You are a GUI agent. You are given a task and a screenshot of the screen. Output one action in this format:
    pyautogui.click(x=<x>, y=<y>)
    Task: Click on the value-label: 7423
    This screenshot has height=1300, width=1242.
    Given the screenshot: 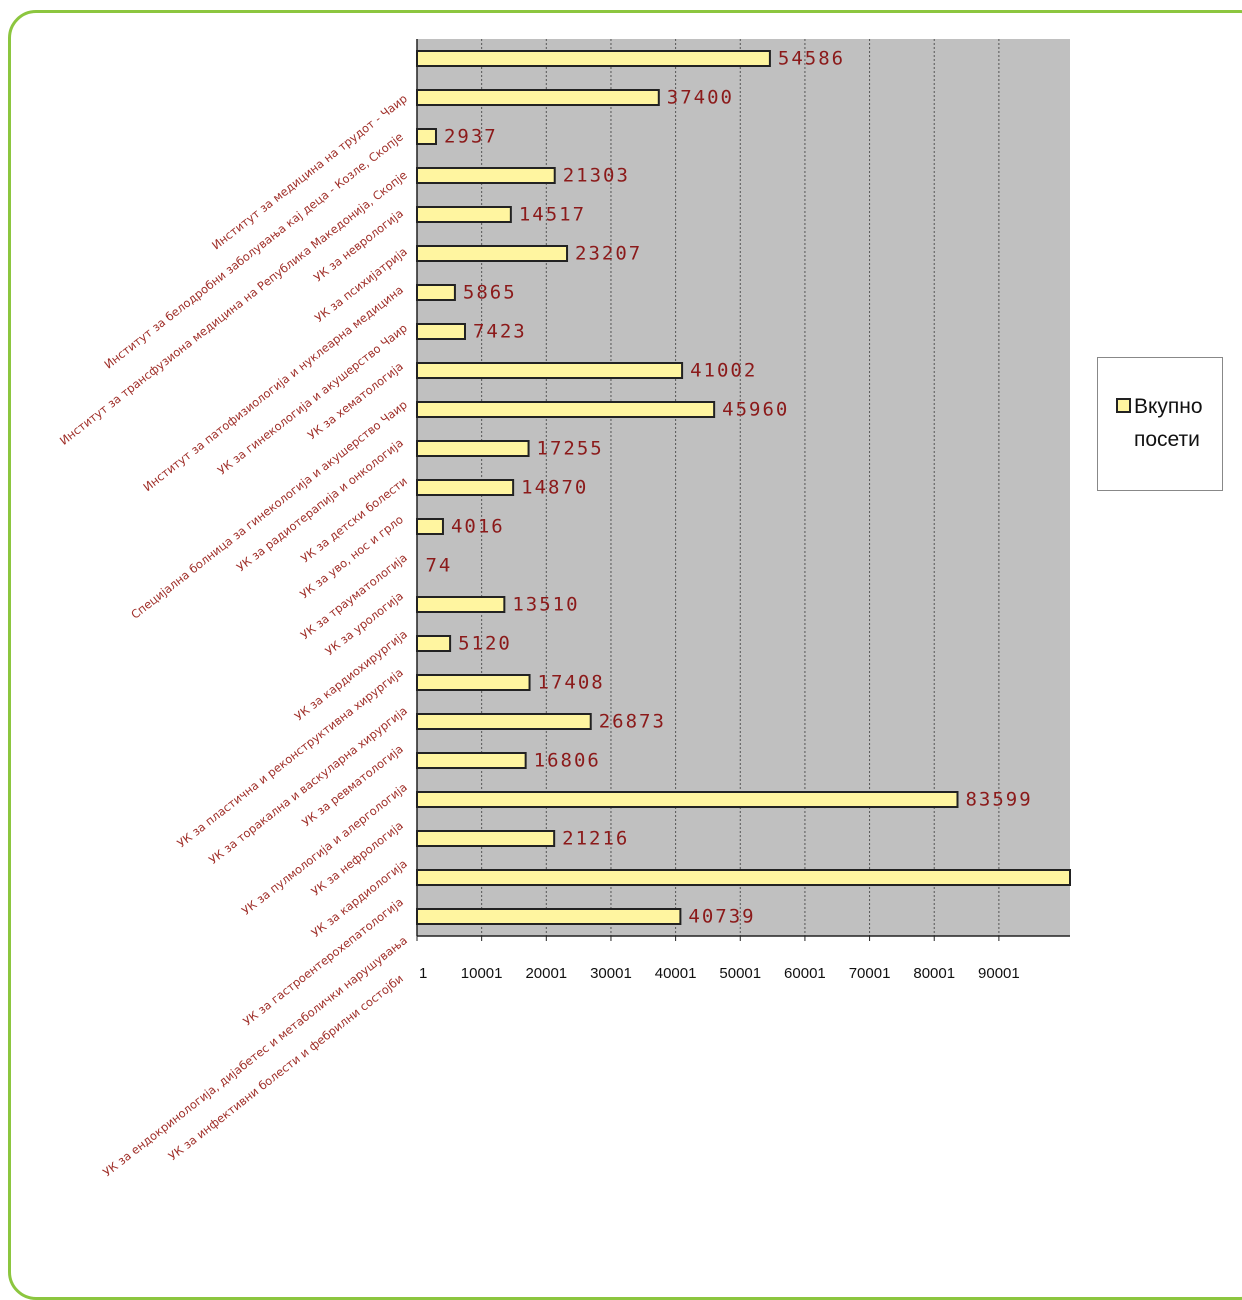 What is the action you would take?
    pyautogui.click(x=500, y=332)
    